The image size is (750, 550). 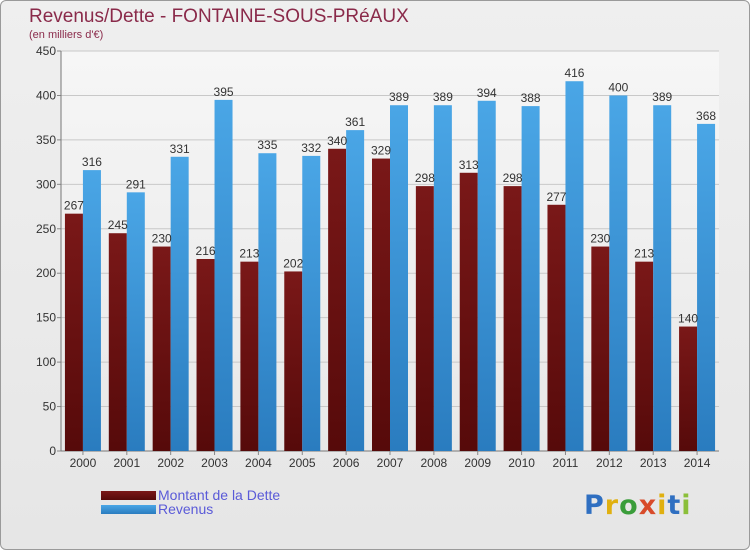 What do you see at coordinates (648, 505) in the screenshot?
I see `logo-letter: x` at bounding box center [648, 505].